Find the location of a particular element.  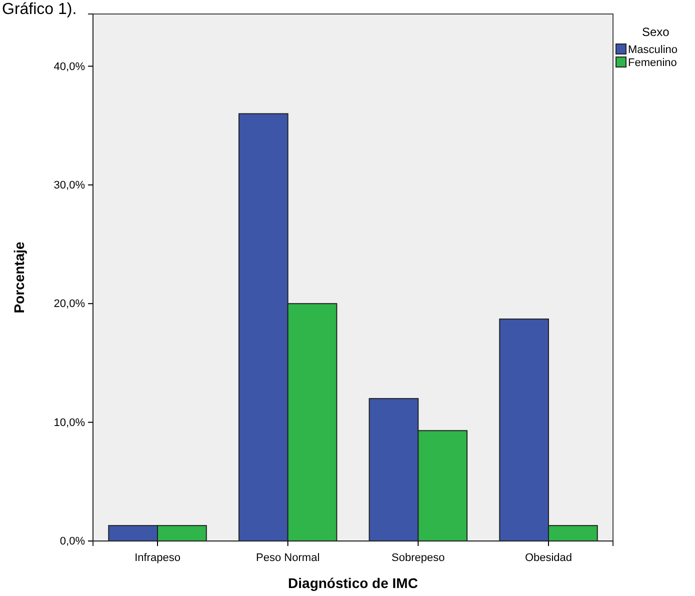

y-tick-label: 10,0% is located at coordinates (70, 422).